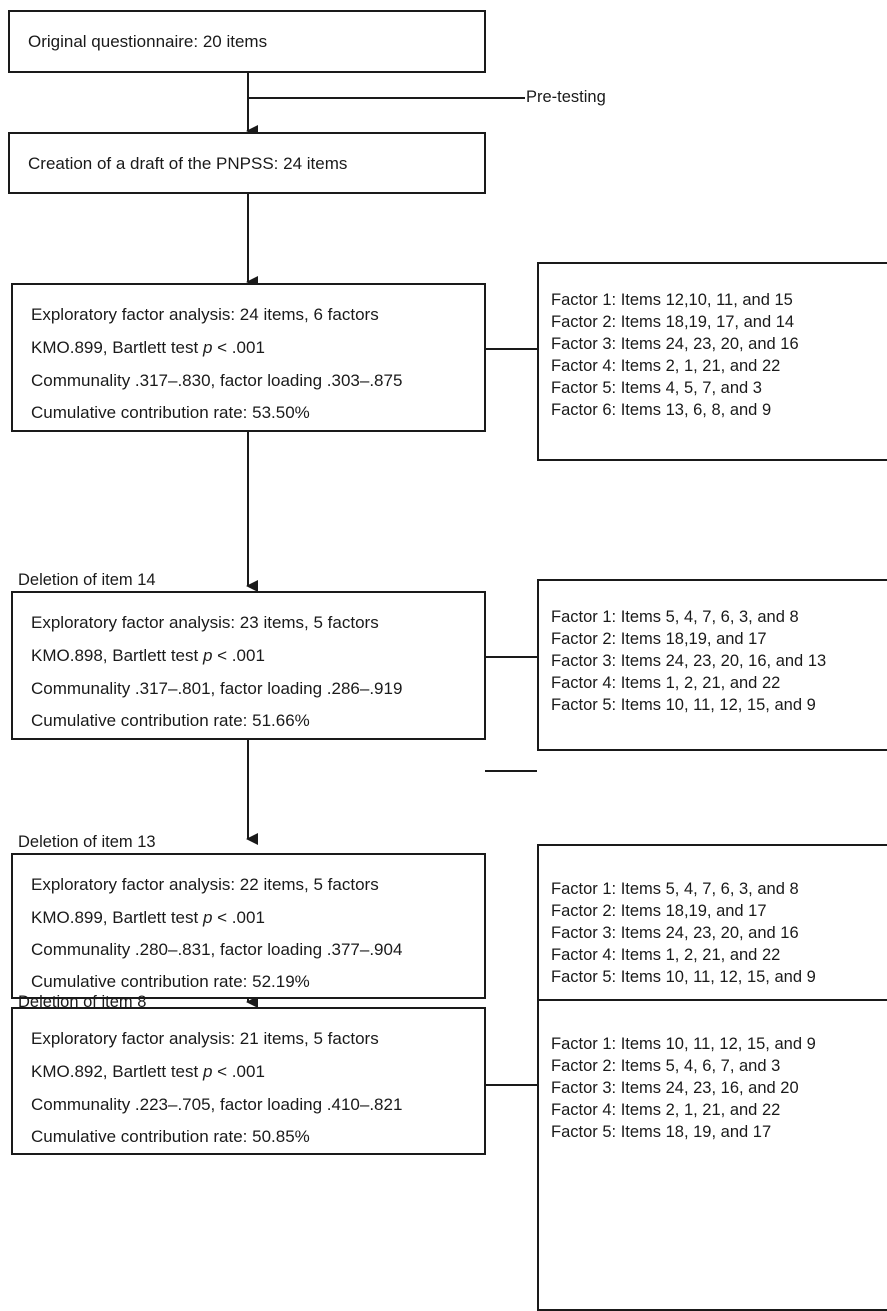  I want to click on original-questionnaire-box: Original questionnaire: 20 items, so click(247, 41).